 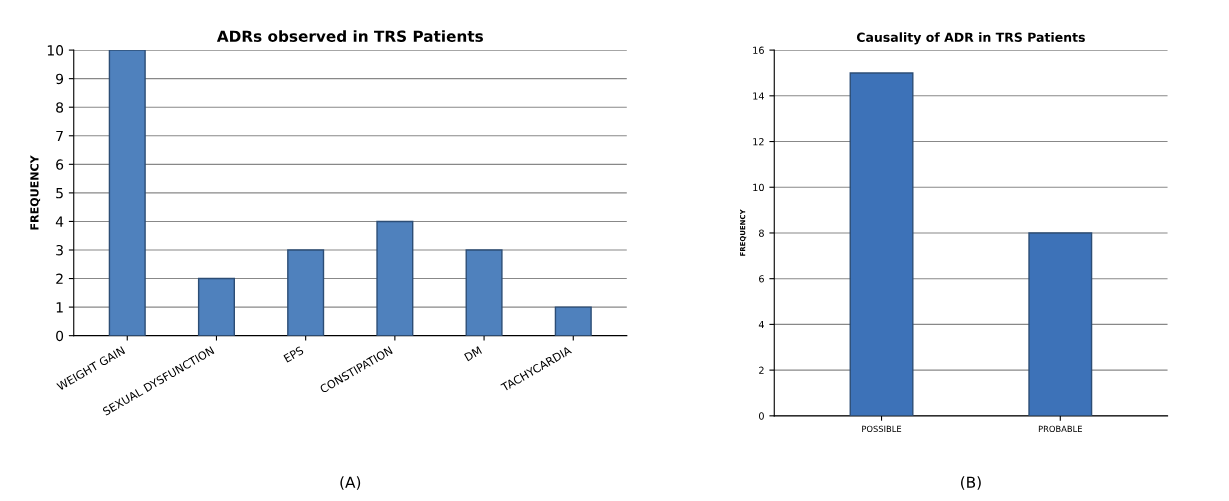 What do you see at coordinates (59, 250) in the screenshot?
I see `y-tick-label: 3` at bounding box center [59, 250].